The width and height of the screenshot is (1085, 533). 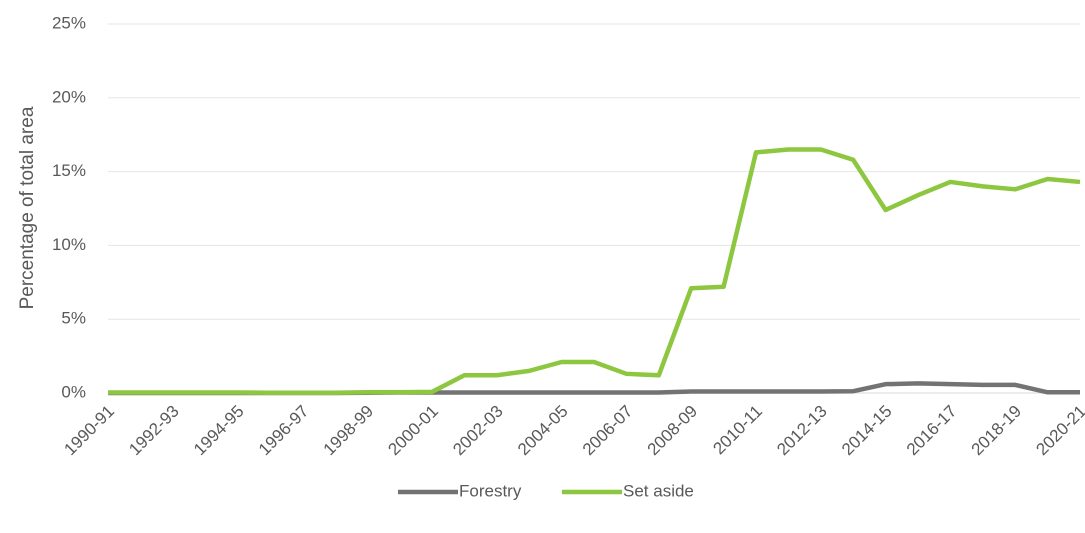 What do you see at coordinates (413, 431) in the screenshot?
I see `x-tick-label: 2000-01` at bounding box center [413, 431].